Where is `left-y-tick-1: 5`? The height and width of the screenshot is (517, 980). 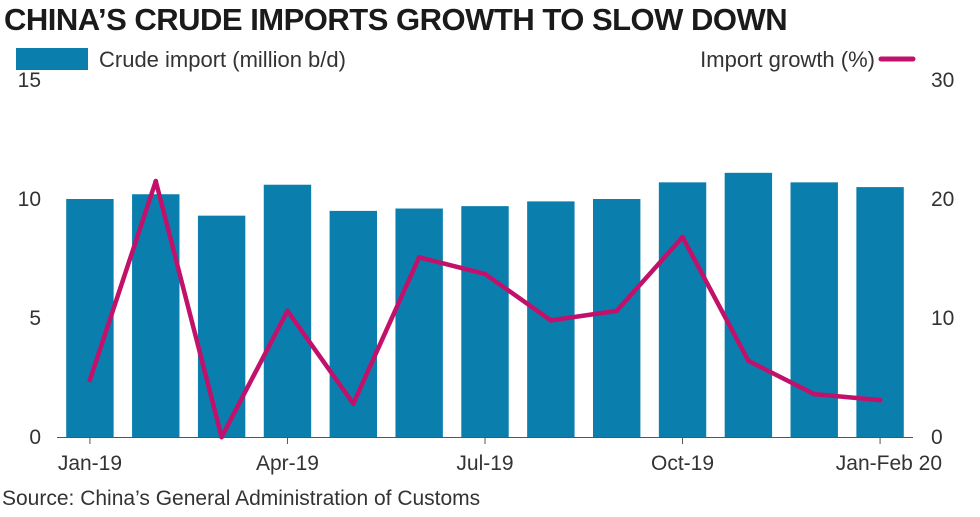 left-y-tick-1: 5 is located at coordinates (35, 318).